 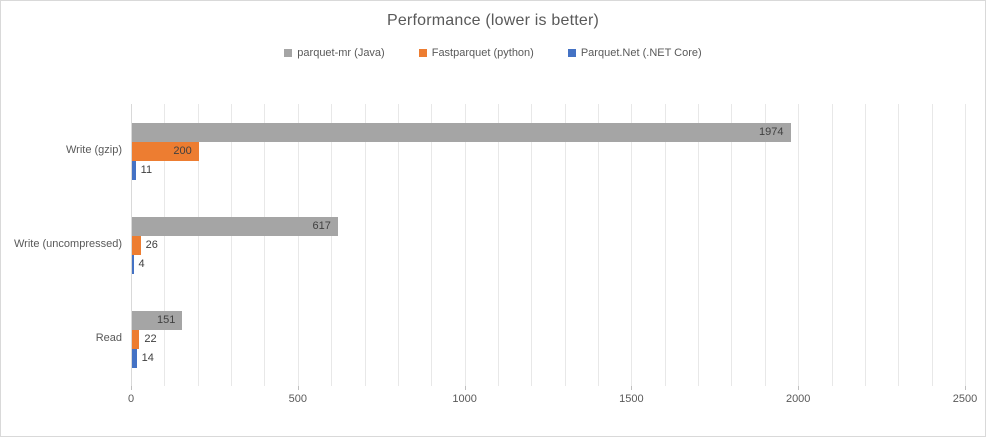 What do you see at coordinates (166, 319) in the screenshot?
I see `data-label: 151` at bounding box center [166, 319].